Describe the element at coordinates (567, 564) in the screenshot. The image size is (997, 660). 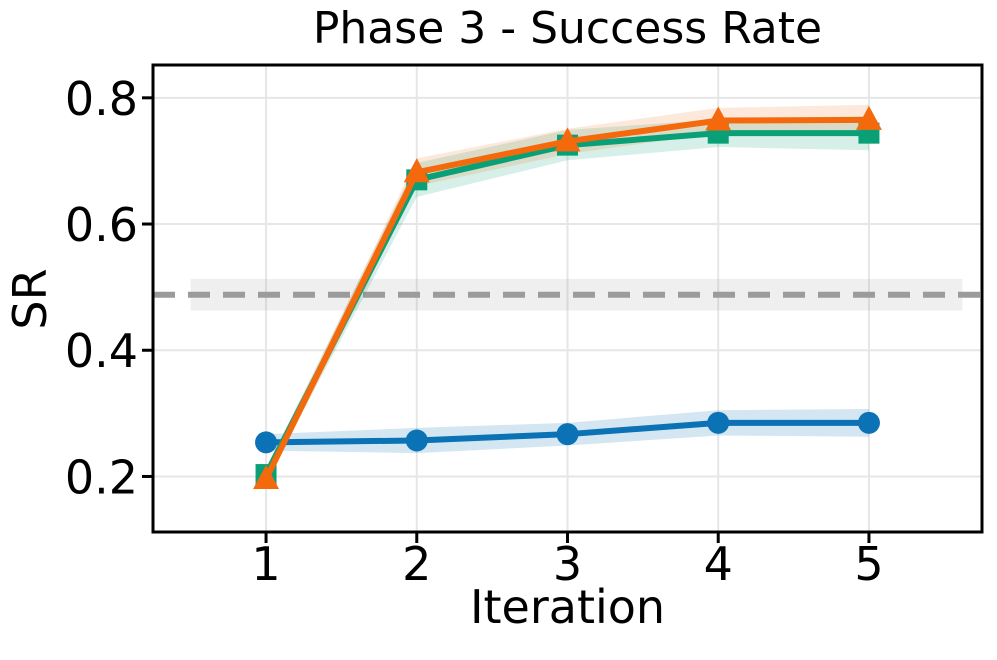
I see `x-tick-label: 3` at that location.